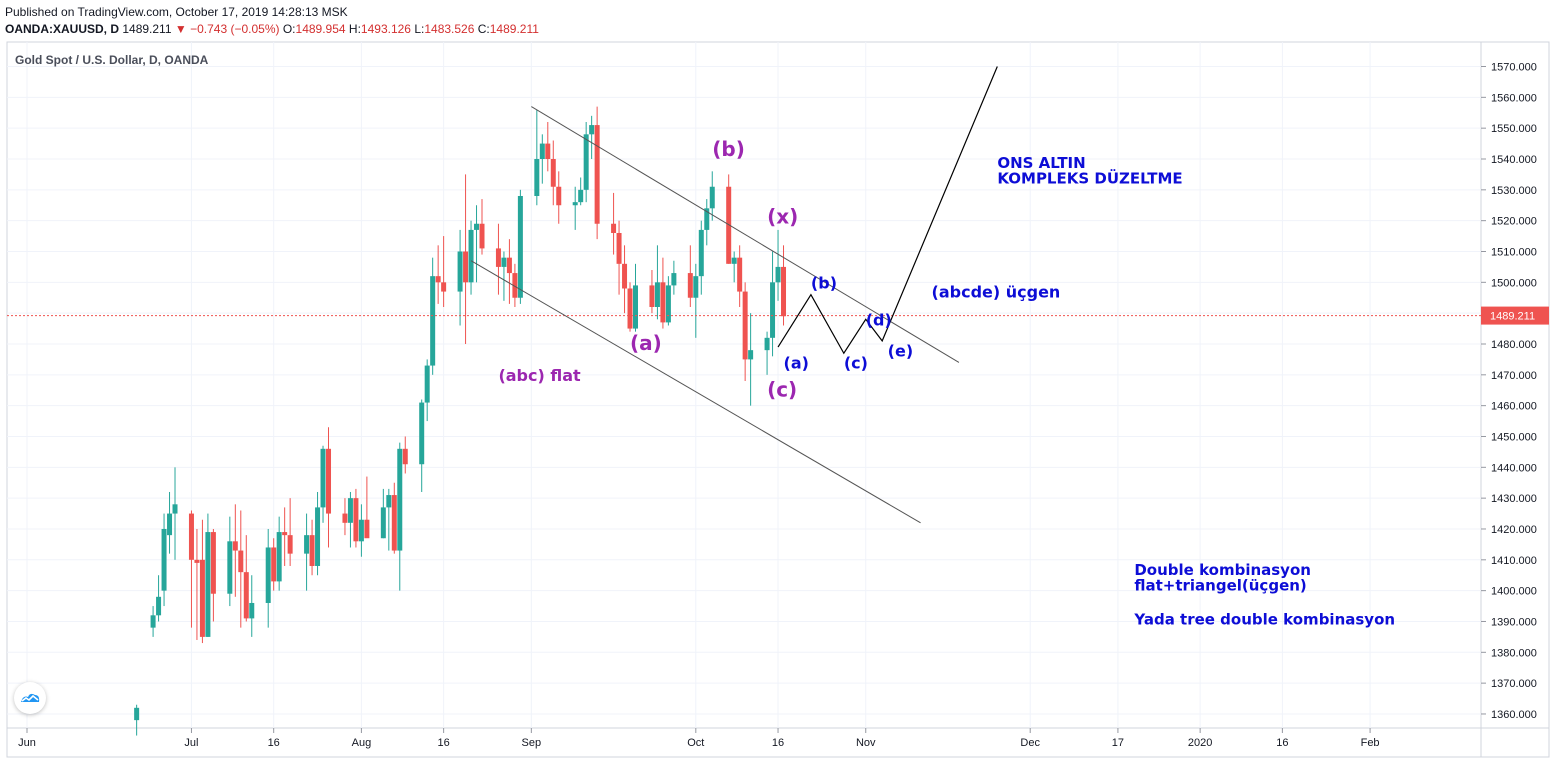  Describe the element at coordinates (1514, 715) in the screenshot. I see `y-tick-label: 1360.000` at that location.